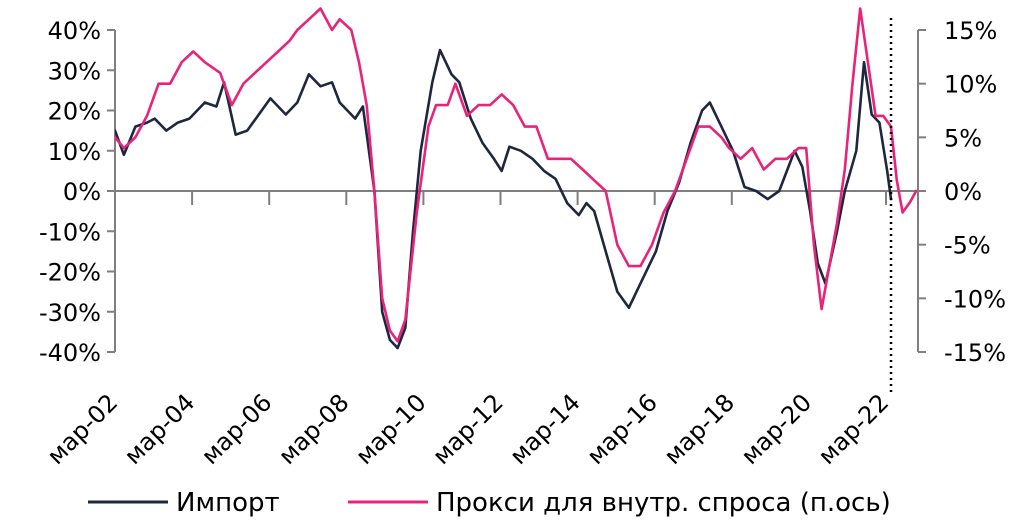 The width and height of the screenshot is (1036, 532). I want to click on left-tick-label: 20%, so click(74, 112).